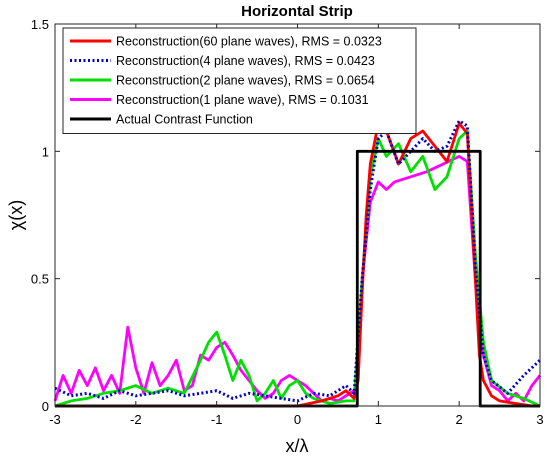 The width and height of the screenshot is (550, 460). What do you see at coordinates (297, 11) in the screenshot?
I see `chart-title: Horizontal Strip` at bounding box center [297, 11].